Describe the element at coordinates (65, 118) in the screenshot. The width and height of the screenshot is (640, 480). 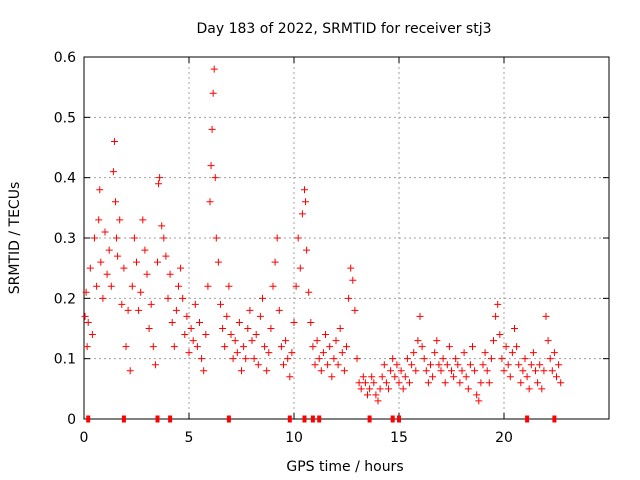
I see `y-tick-label: 0.5` at that location.